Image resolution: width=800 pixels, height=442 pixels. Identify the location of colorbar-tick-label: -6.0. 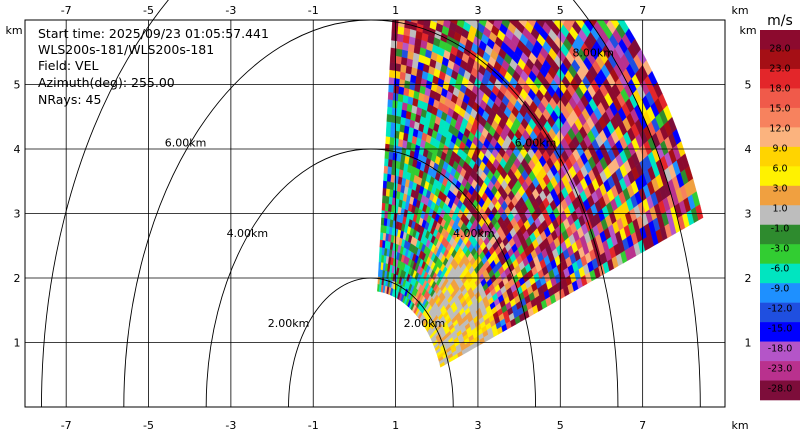
(780, 269).